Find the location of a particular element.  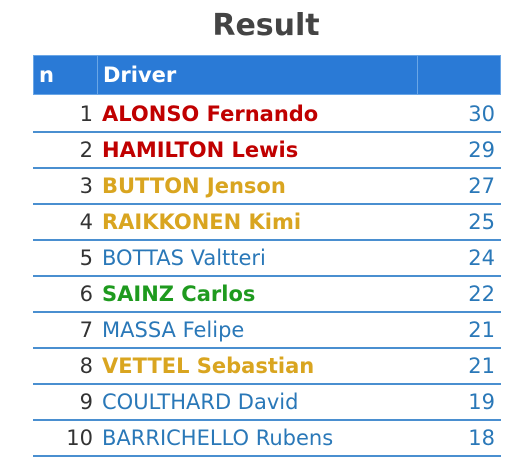

rank: 4 is located at coordinates (86, 222).